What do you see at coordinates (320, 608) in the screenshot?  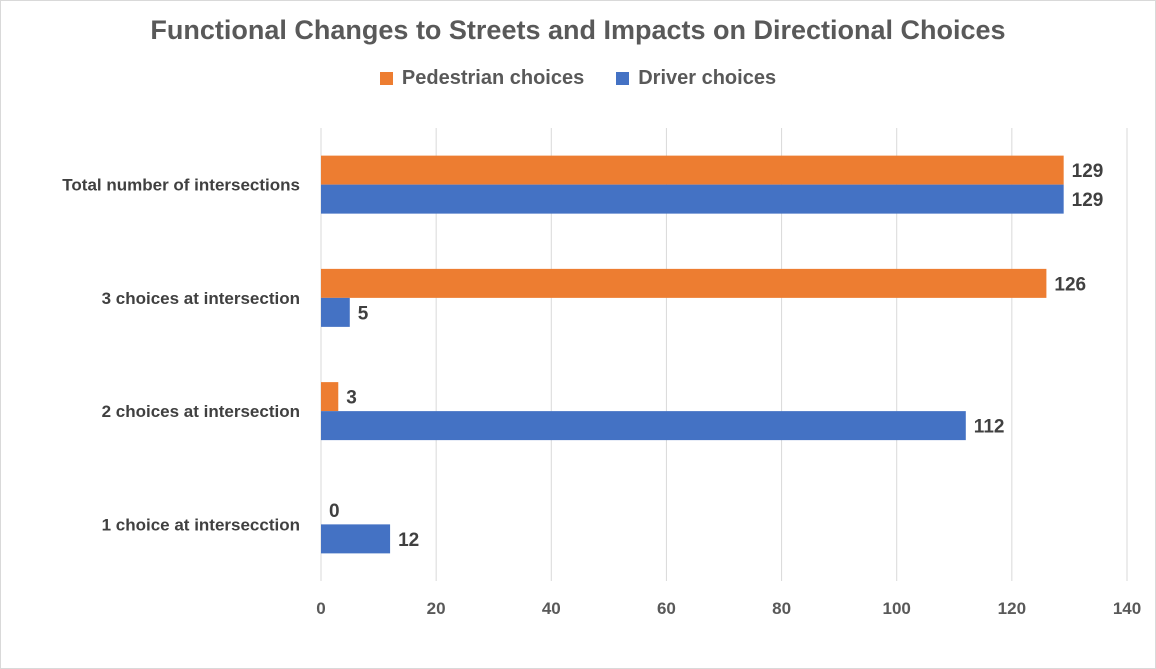 I see `x-tick-label: 0` at bounding box center [320, 608].